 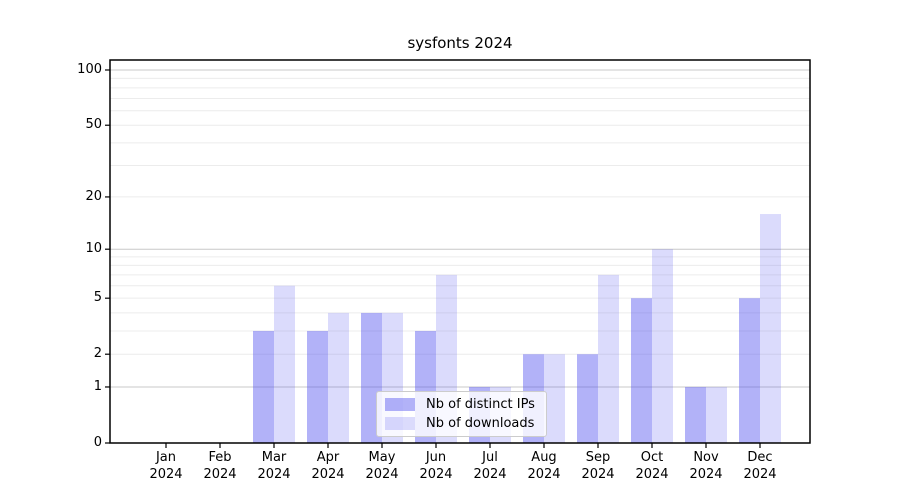 I want to click on x-tick-month: Feb, so click(x=220, y=457).